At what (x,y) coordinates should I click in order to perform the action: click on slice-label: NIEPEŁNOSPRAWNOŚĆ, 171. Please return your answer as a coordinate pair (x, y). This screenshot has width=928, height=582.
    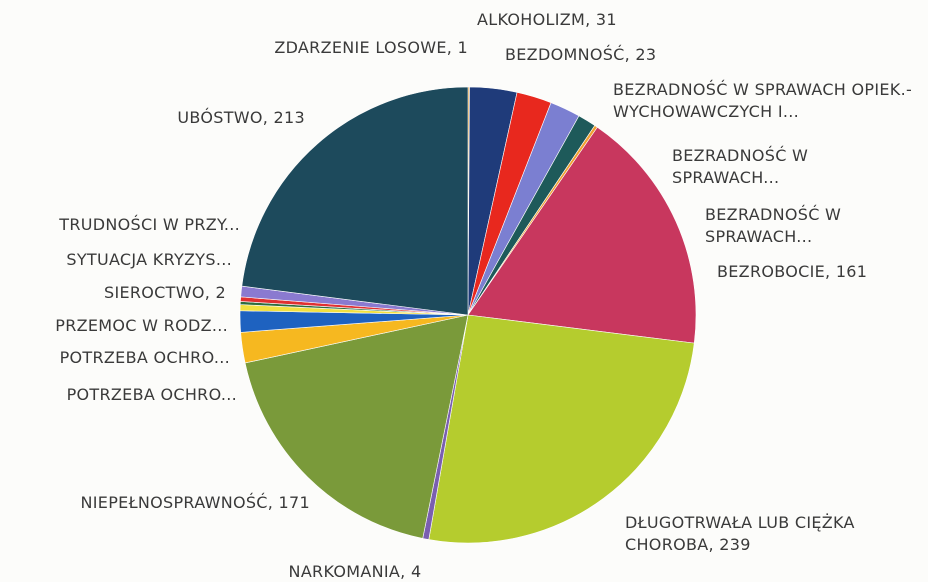
    Looking at the image, I should click on (195, 502).